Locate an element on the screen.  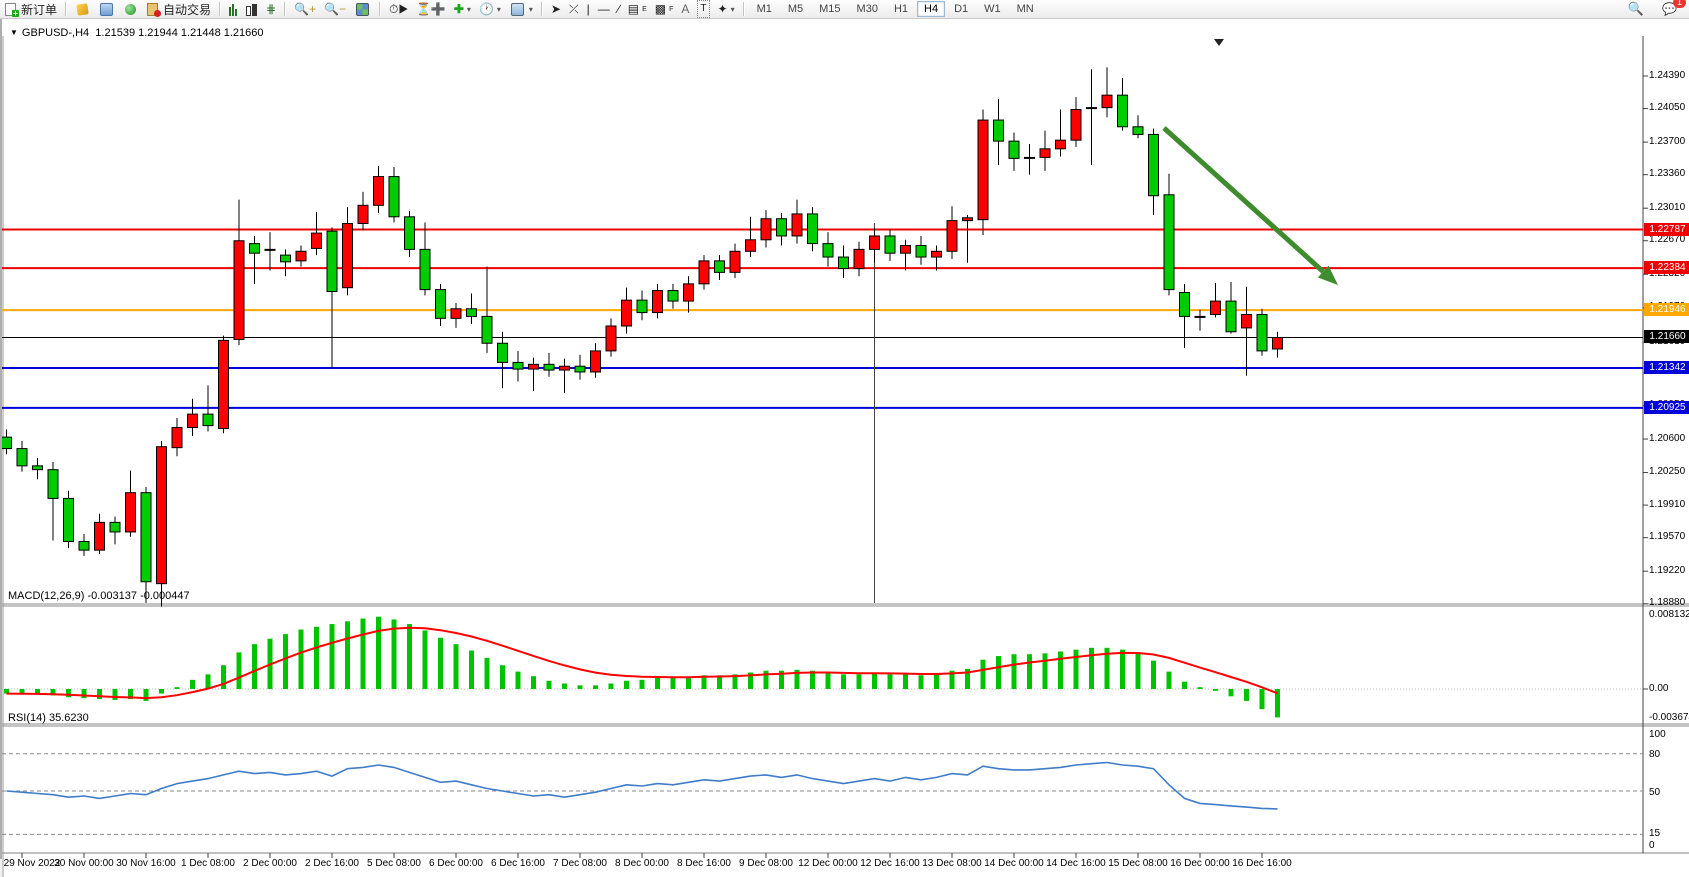
label-tool-button: T is located at coordinates (703, 9).